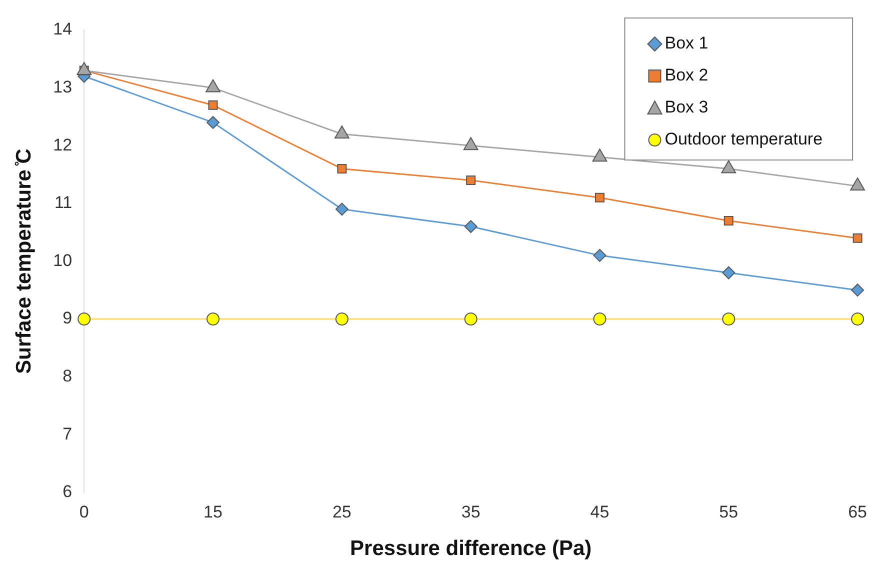 The width and height of the screenshot is (877, 572). I want to click on y-tick-label: 7, so click(67, 434).